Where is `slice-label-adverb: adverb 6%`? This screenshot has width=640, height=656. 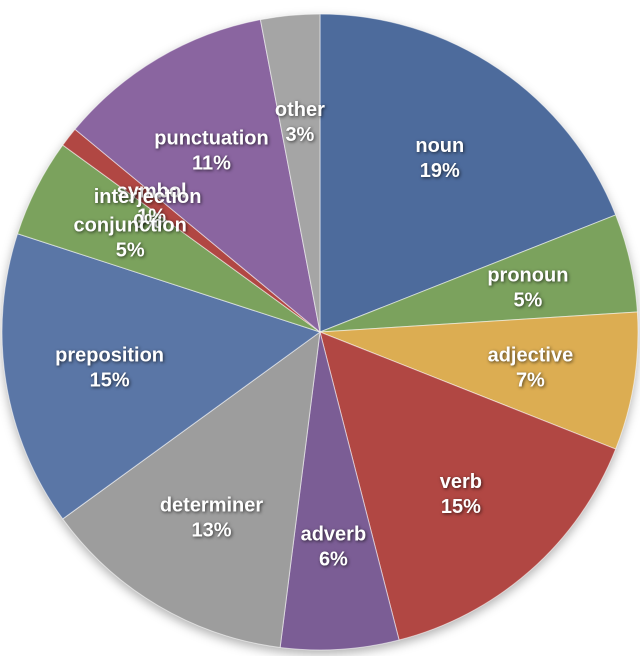 slice-label-adverb: adverb 6% is located at coordinates (334, 547).